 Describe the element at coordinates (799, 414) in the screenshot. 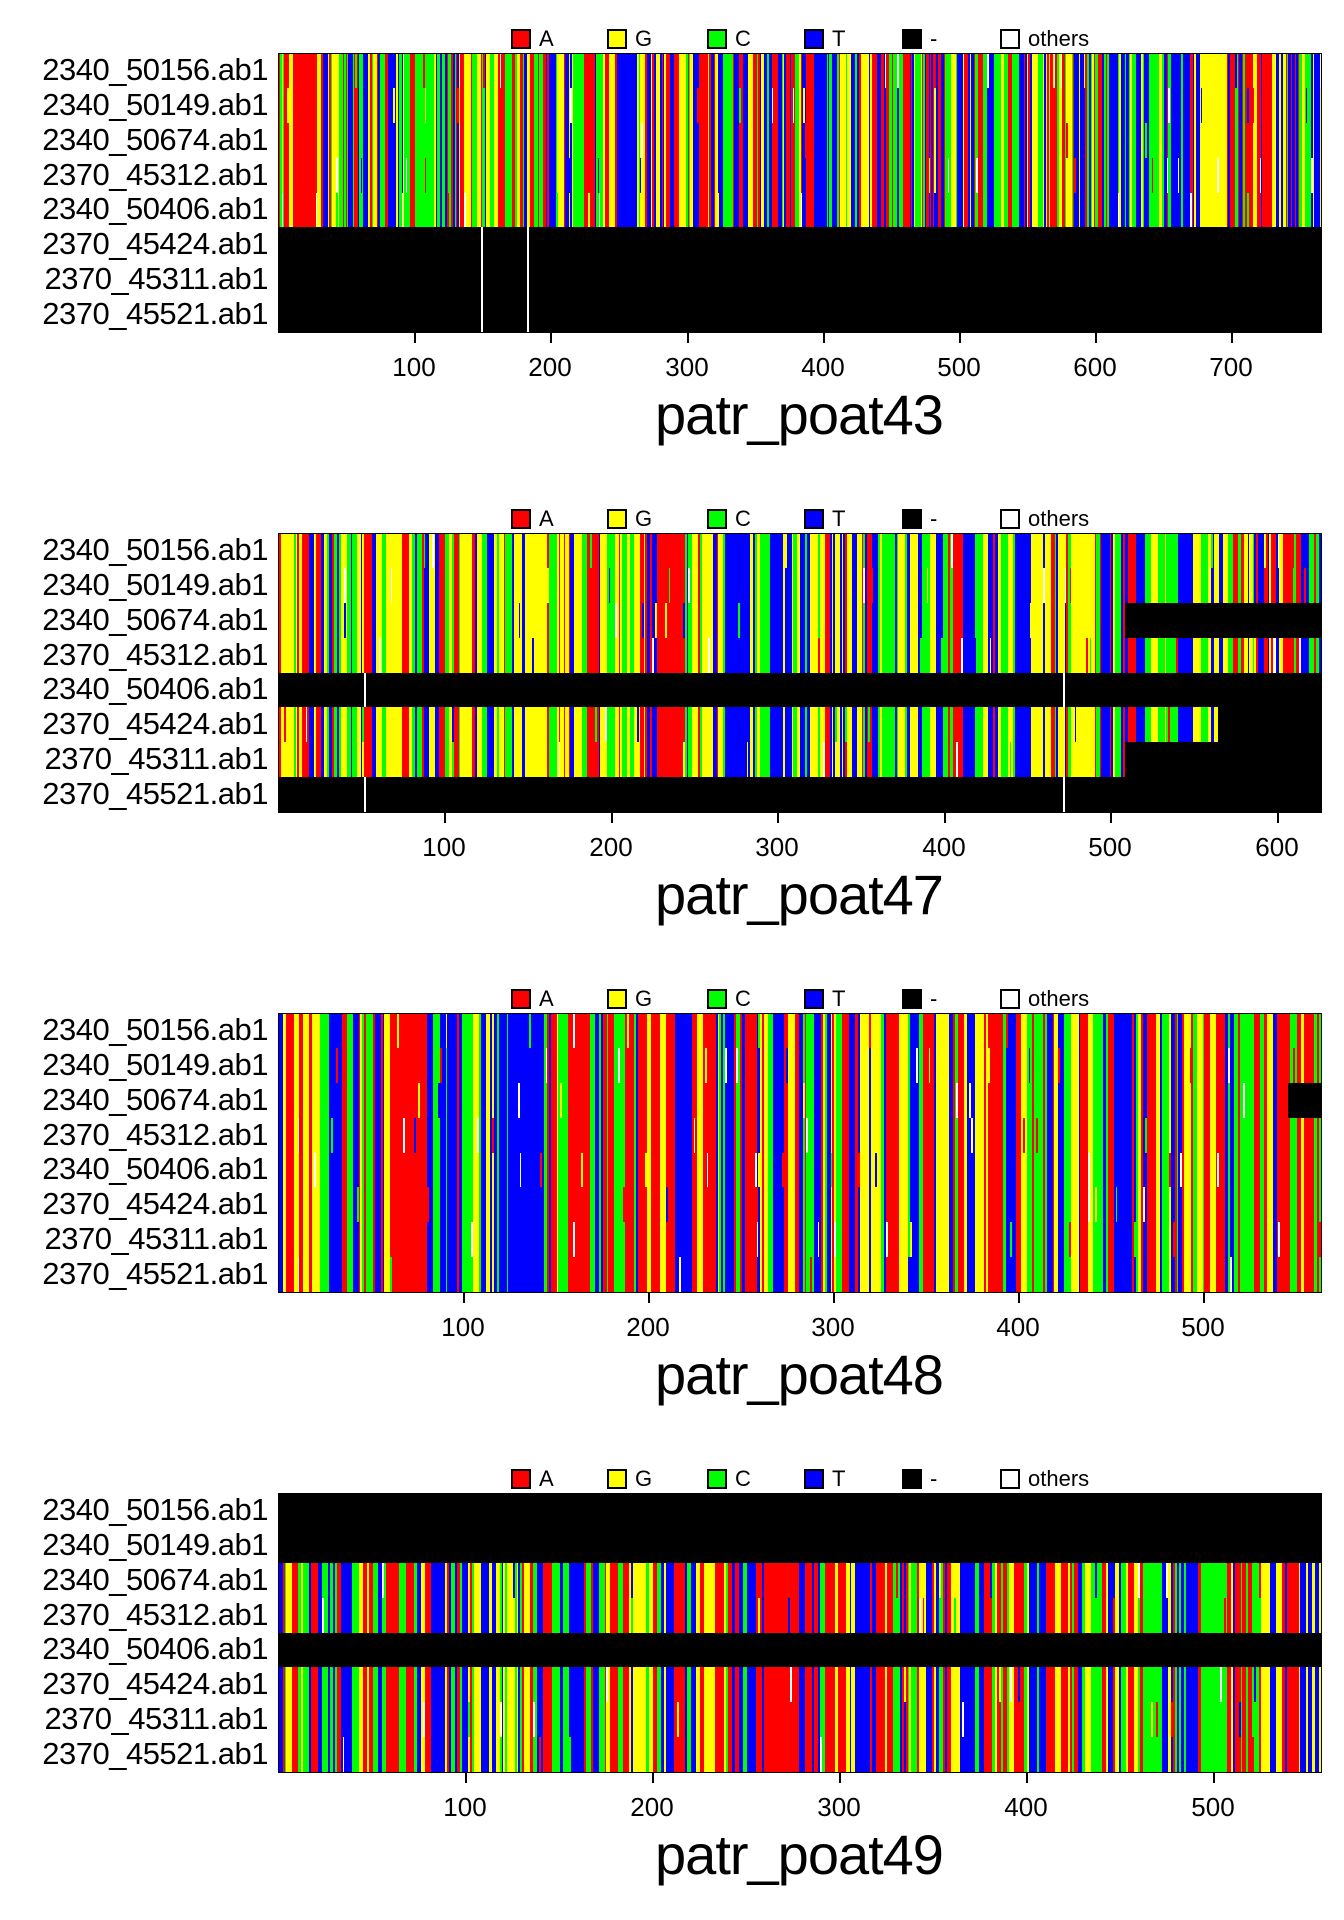

I see `panel-title-patr_poat43: patr_poat43` at that location.